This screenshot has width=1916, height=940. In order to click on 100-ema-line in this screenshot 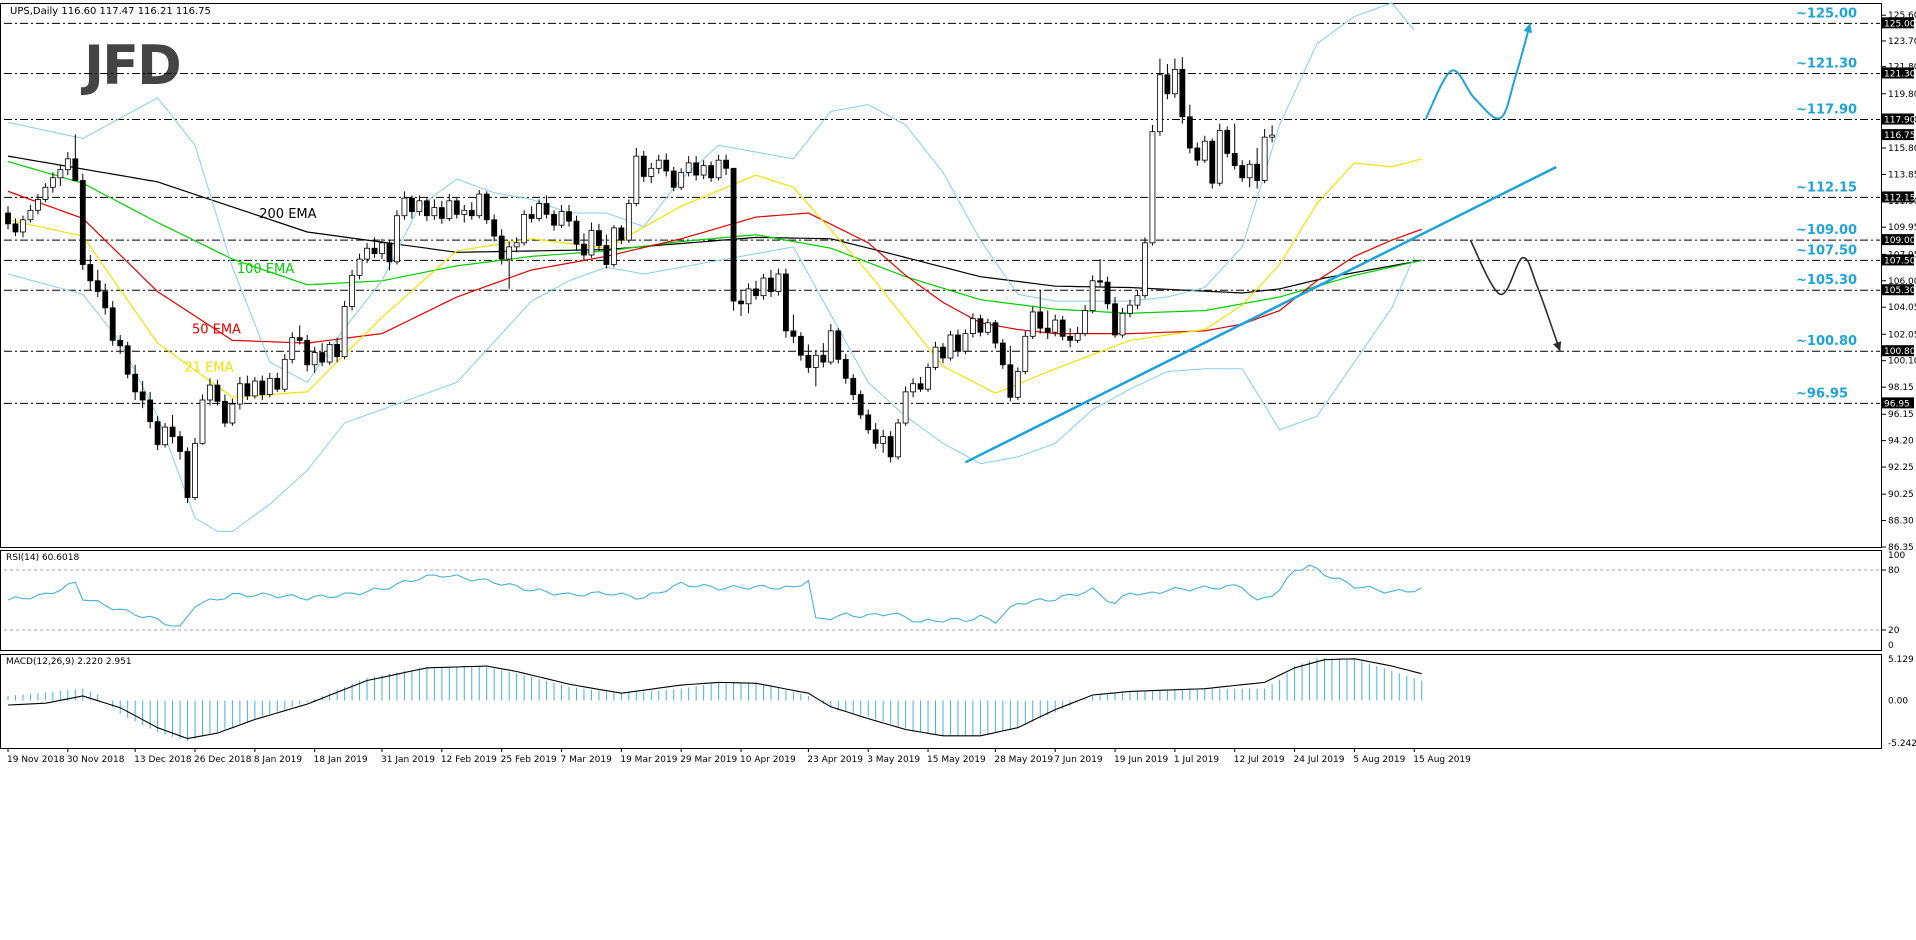, I will do `click(714, 237)`.